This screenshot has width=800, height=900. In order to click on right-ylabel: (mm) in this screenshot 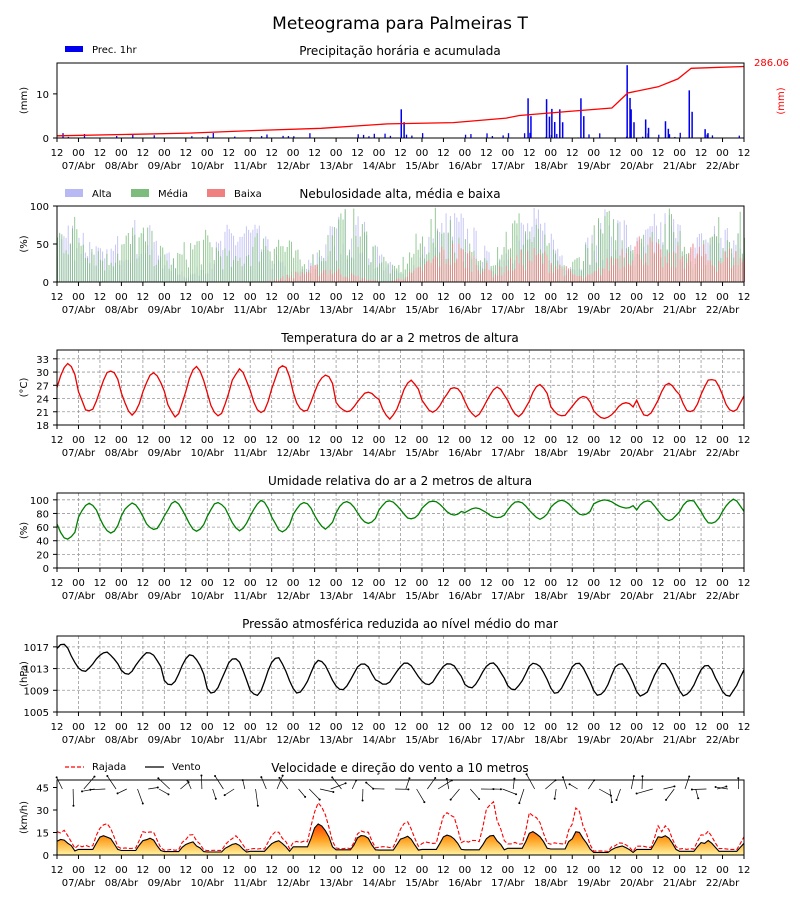, I will do `click(781, 100)`.